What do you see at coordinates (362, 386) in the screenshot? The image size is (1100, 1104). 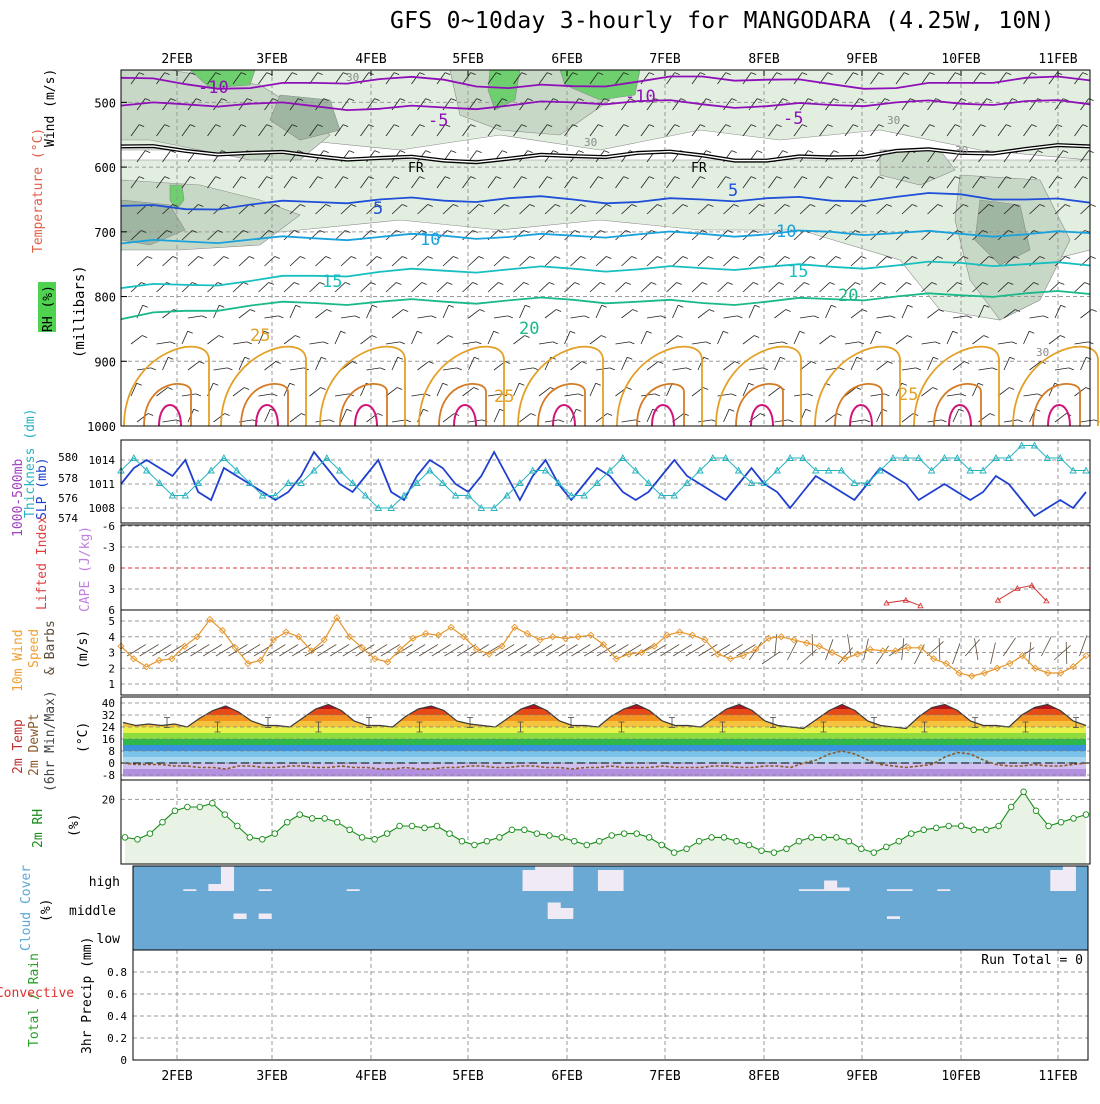 I see `isotherm-25-loop` at bounding box center [362, 386].